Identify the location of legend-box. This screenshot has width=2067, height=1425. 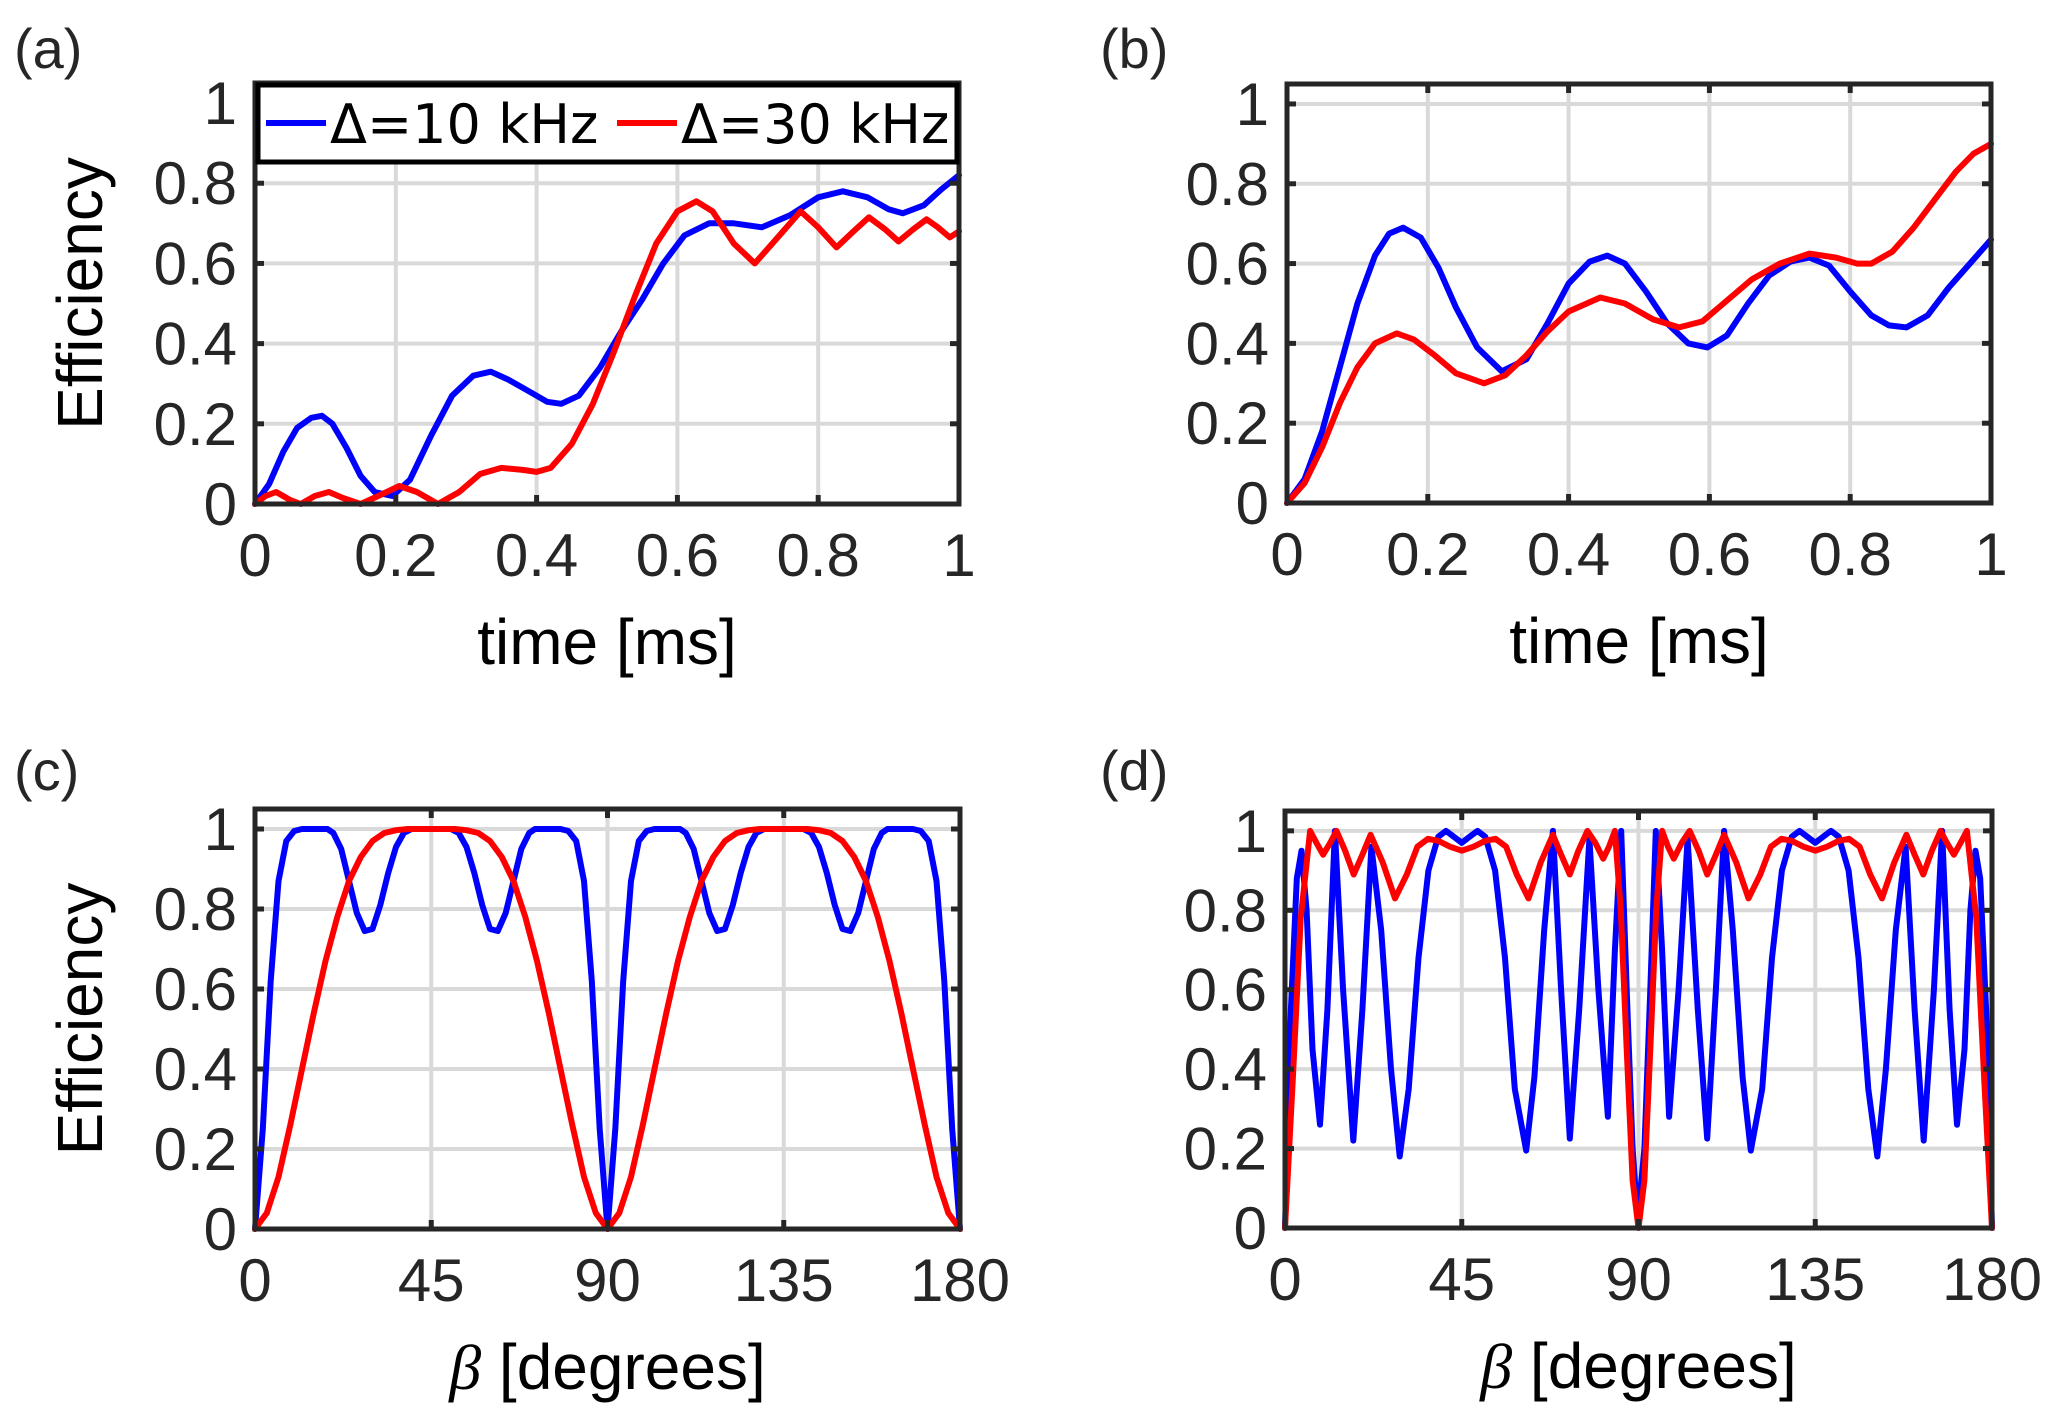
(607, 123).